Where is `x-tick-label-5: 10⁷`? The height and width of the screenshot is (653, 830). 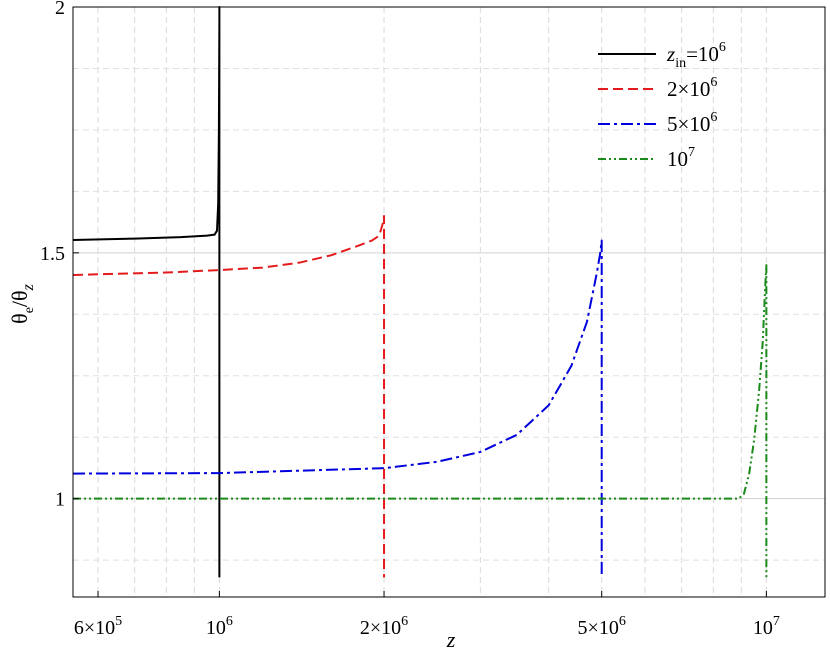
x-tick-label-5: 10⁷ is located at coordinates (766, 626).